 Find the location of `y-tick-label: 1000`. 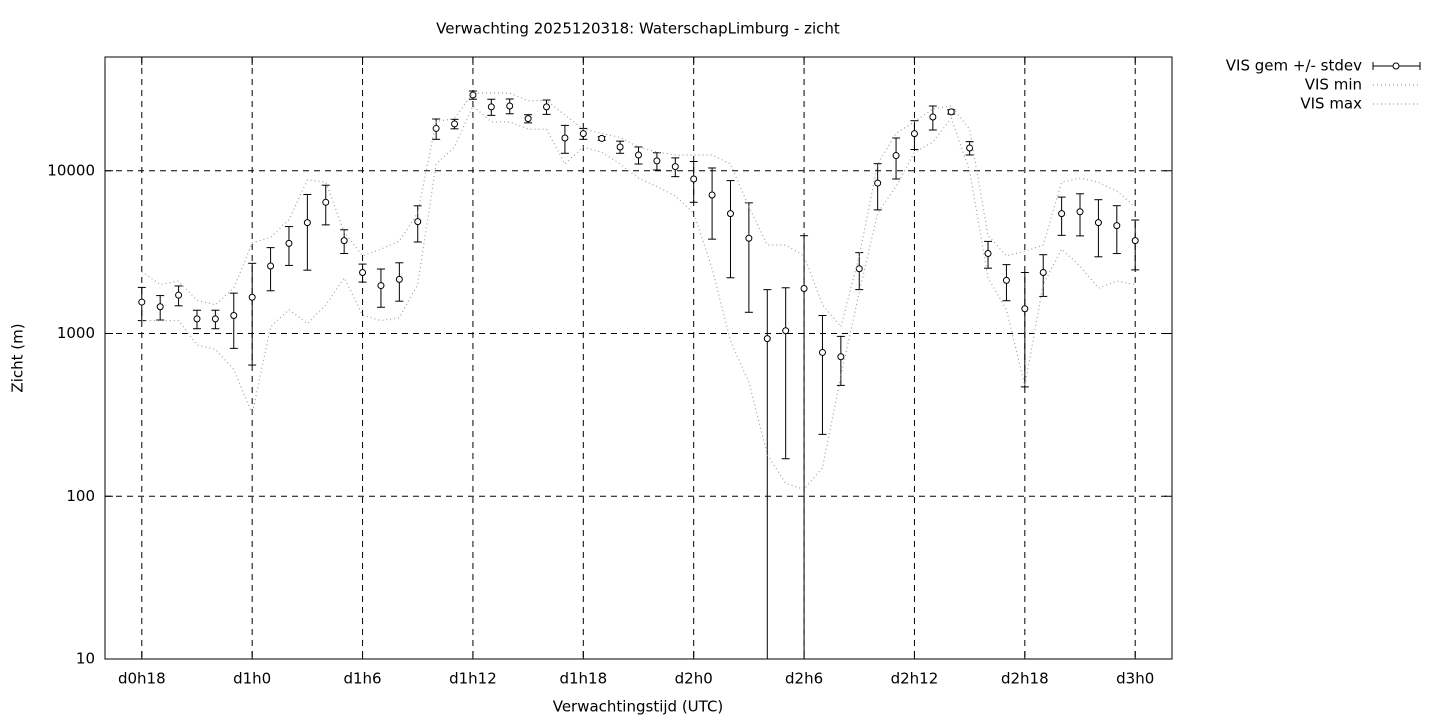

y-tick-label: 1000 is located at coordinates (76, 333).